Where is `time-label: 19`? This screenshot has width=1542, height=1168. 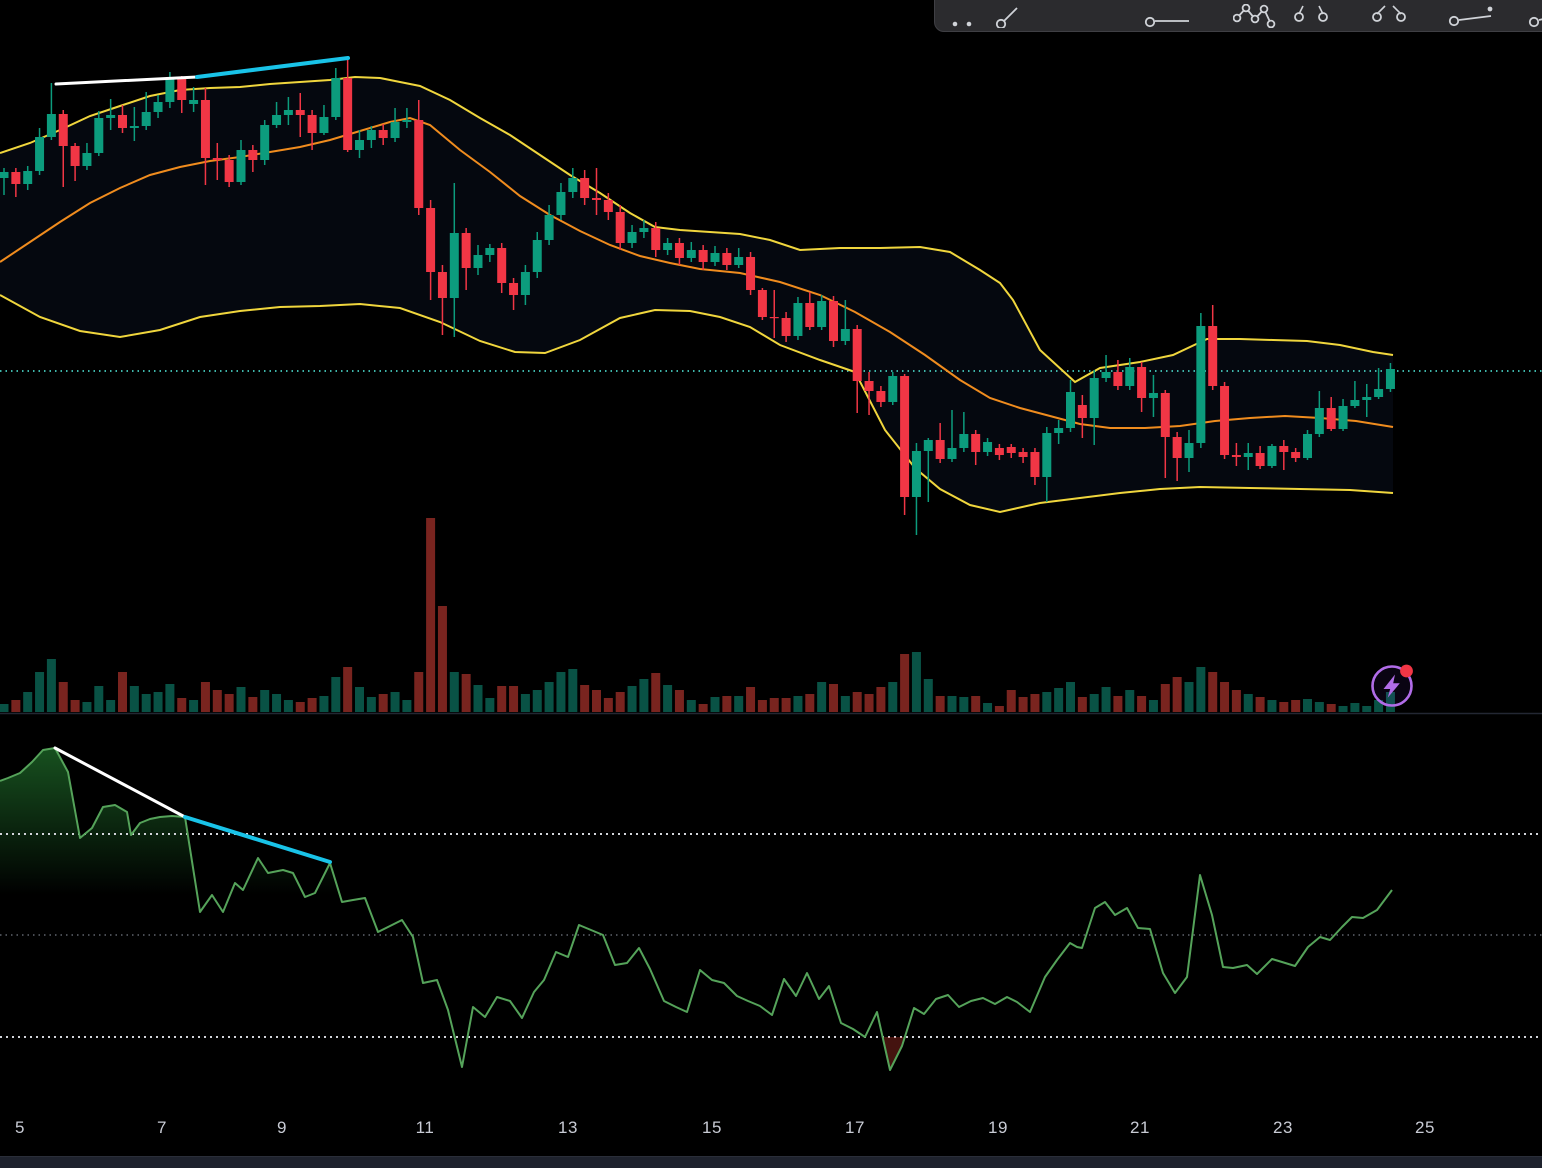 time-label: 19 is located at coordinates (998, 1127).